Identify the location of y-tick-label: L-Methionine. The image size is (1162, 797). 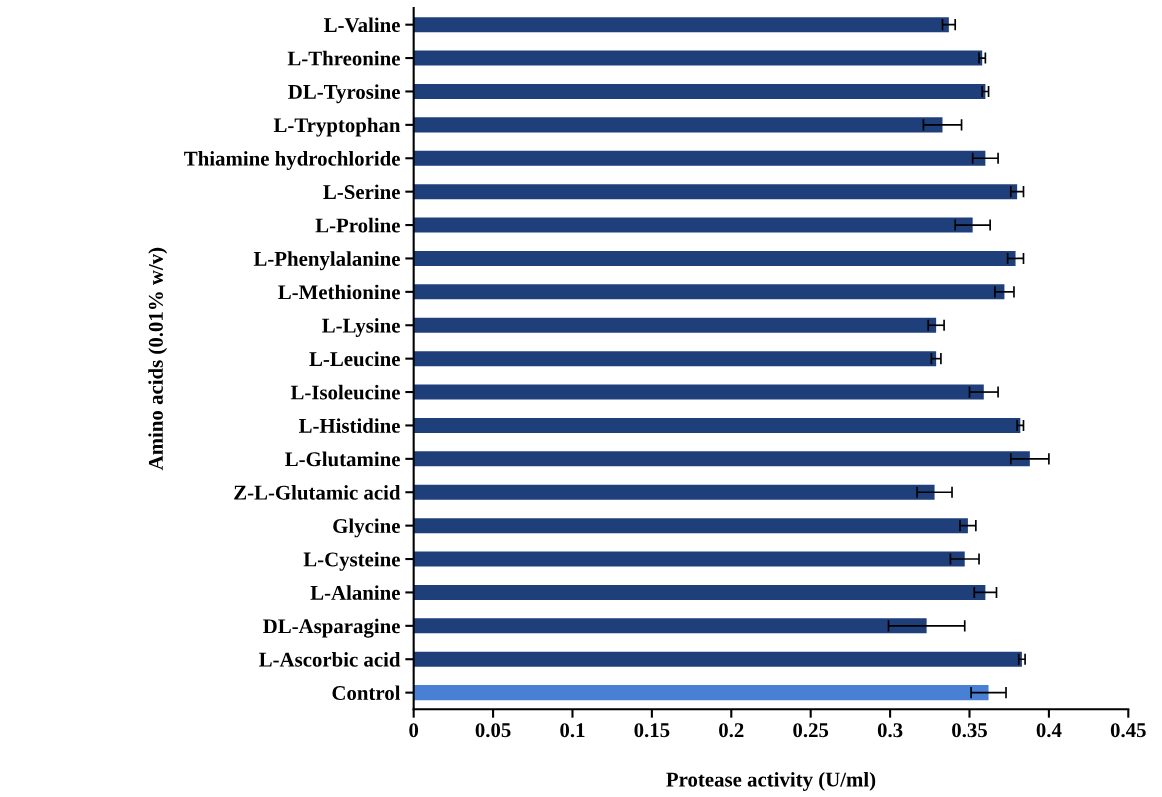
(339, 292).